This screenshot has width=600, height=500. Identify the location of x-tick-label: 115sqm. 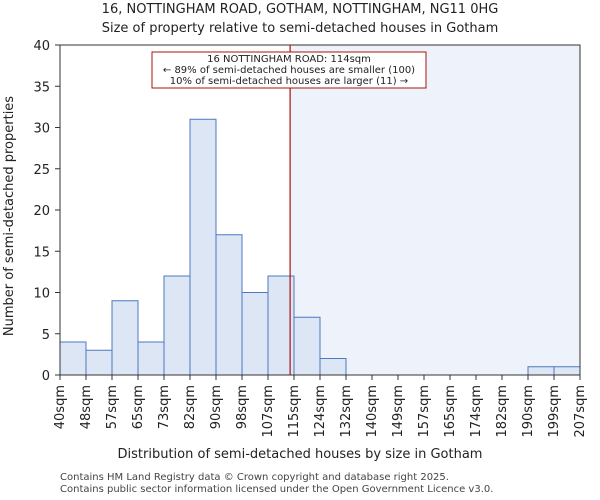
(294, 411).